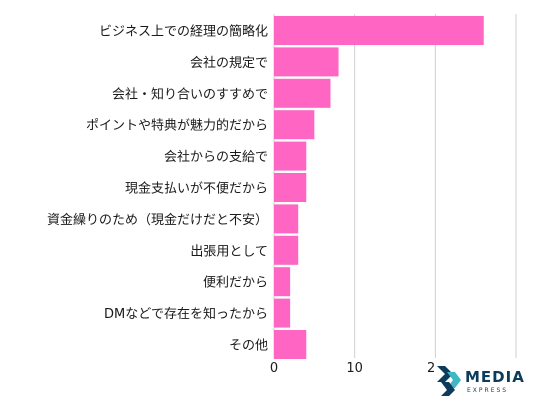 Image resolution: width=533 pixels, height=402 pixels. What do you see at coordinates (216, 157) in the screenshot?
I see `category-label: 会社からの支給で` at bounding box center [216, 157].